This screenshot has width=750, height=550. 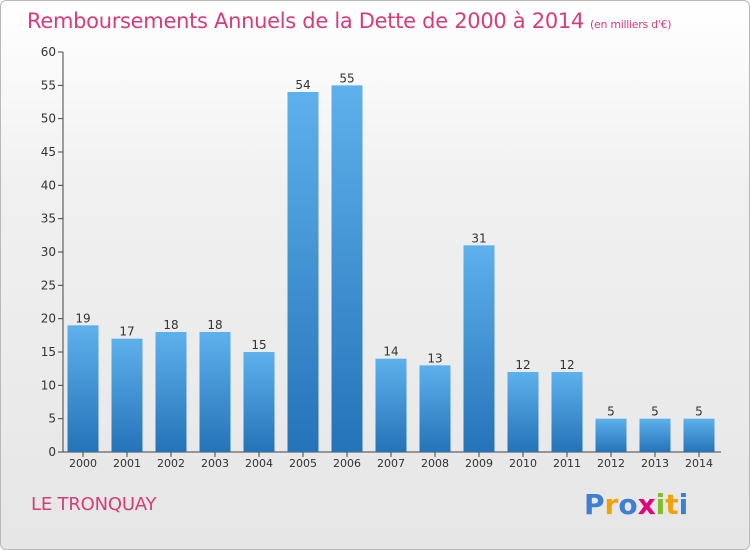 I want to click on bar-value-label: 15, so click(x=258, y=345).